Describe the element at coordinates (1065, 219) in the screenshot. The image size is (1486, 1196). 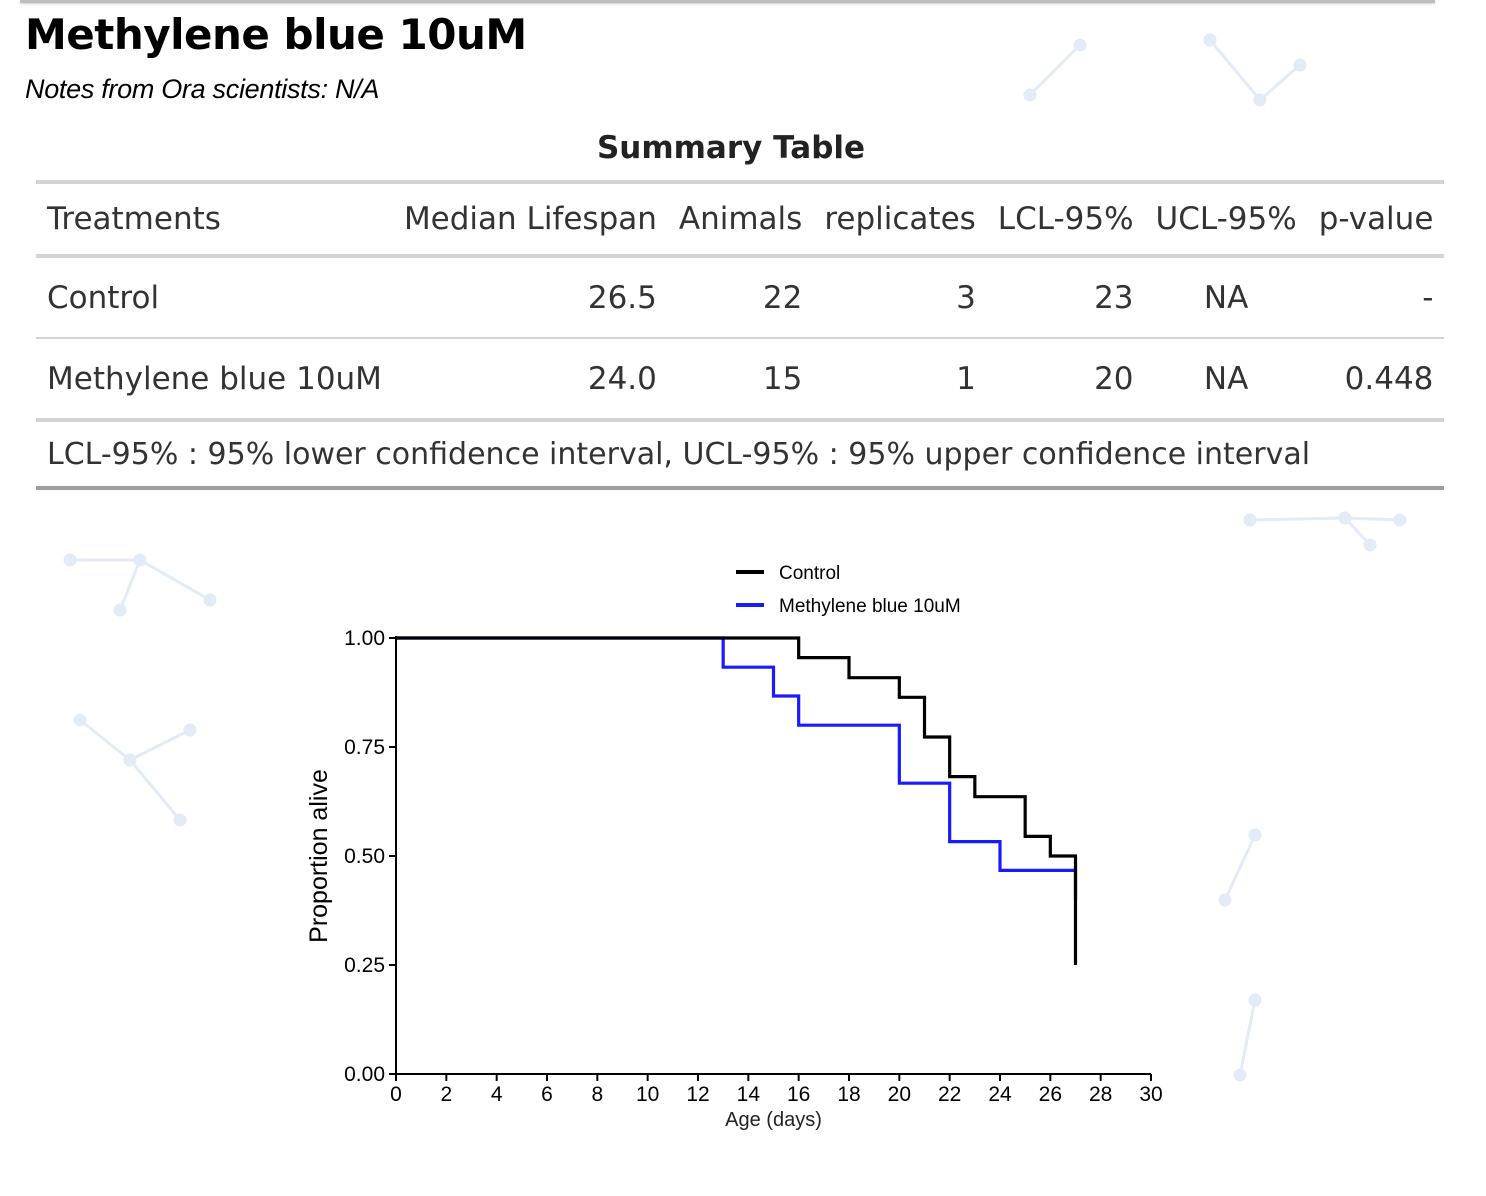
I see `header-lcl: LCL-95%` at that location.